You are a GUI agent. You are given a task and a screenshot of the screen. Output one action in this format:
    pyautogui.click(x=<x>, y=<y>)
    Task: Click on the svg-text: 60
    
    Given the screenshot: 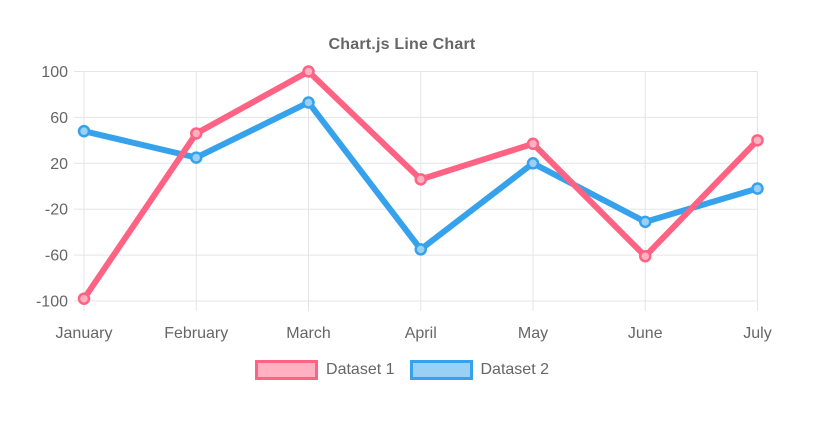 What is the action you would take?
    pyautogui.click(x=59, y=118)
    